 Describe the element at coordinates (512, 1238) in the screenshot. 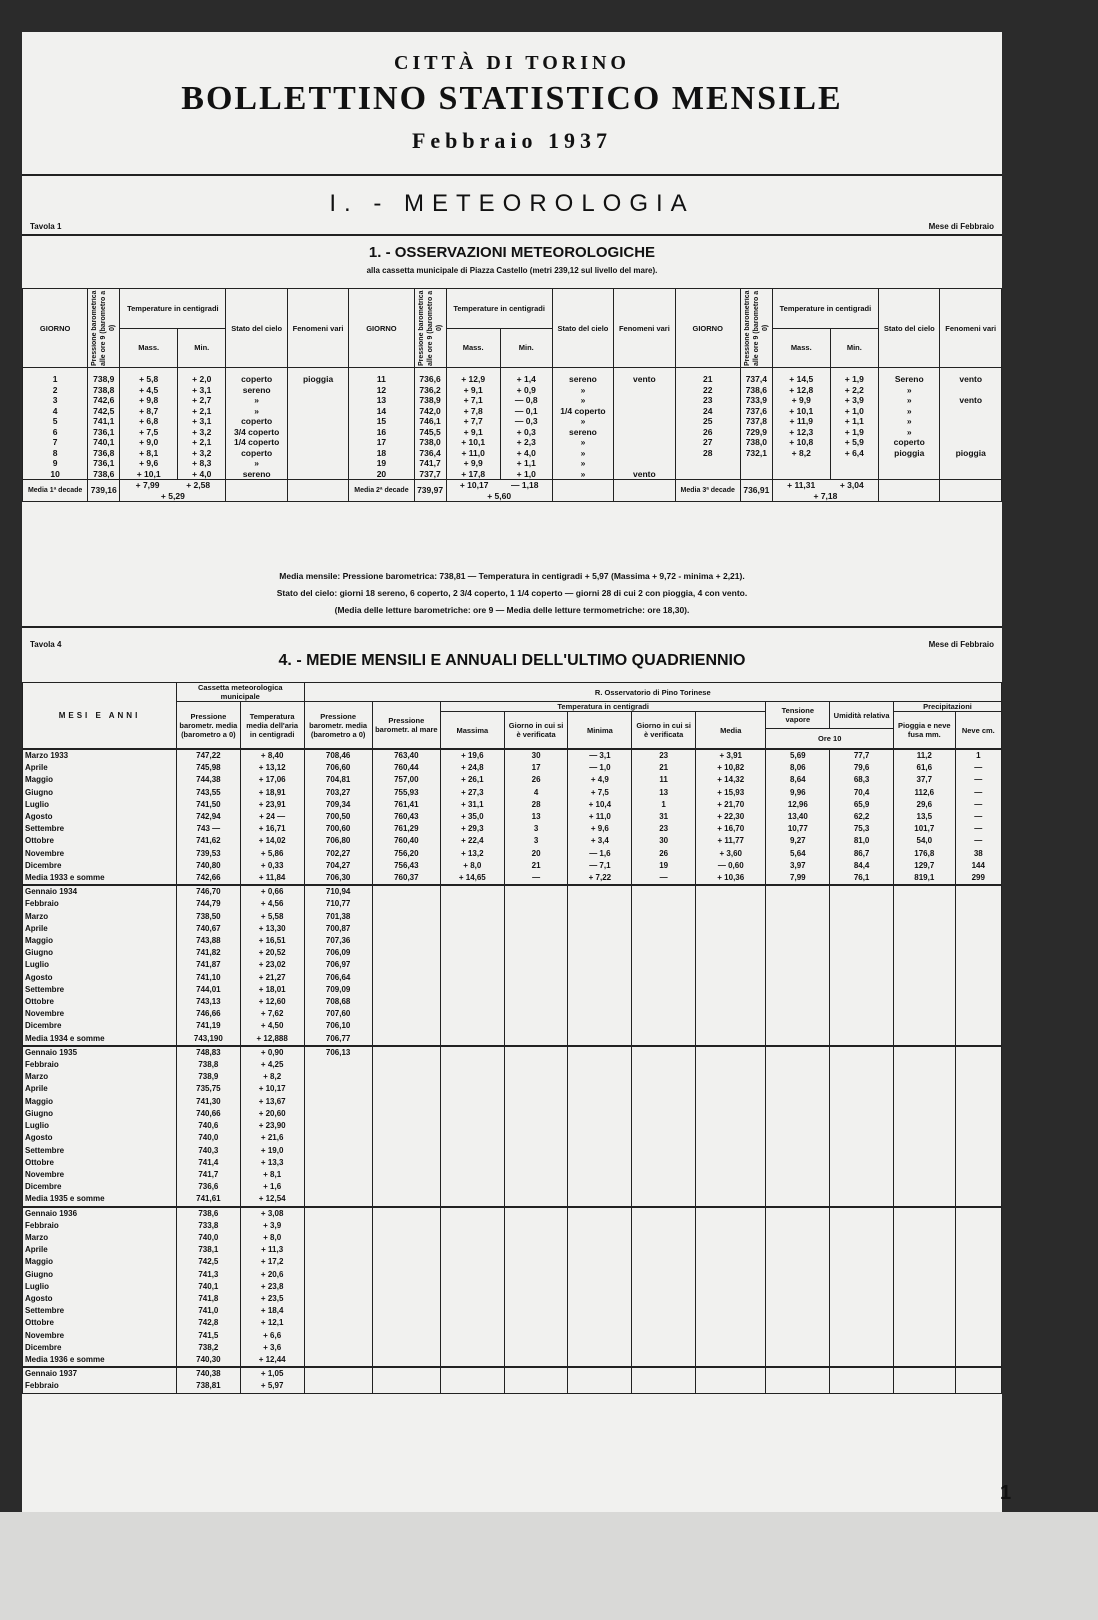

I see `data-row: Marzo 740,0 + 8,0` at that location.